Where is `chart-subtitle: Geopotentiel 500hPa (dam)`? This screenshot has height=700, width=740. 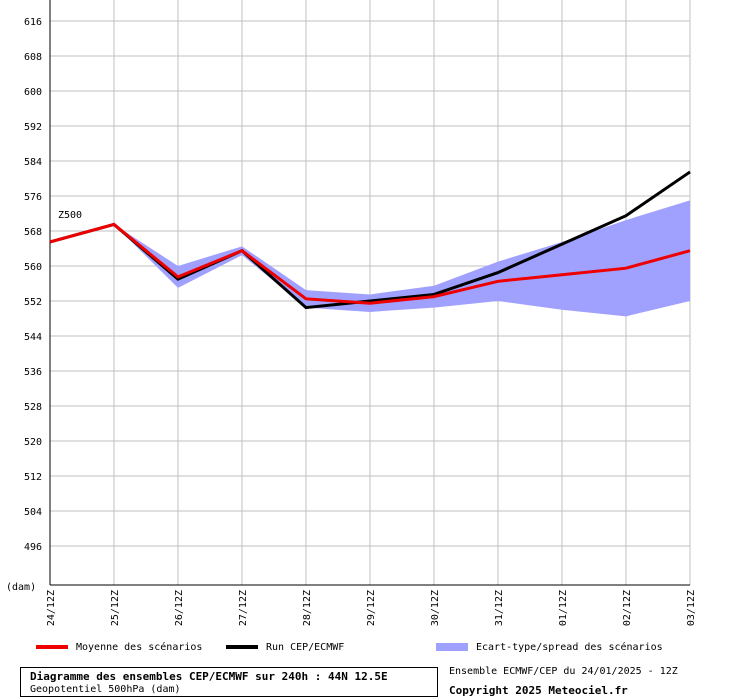
chart-subtitle: Geopotentiel 500hPa (dam) is located at coordinates (105, 689).